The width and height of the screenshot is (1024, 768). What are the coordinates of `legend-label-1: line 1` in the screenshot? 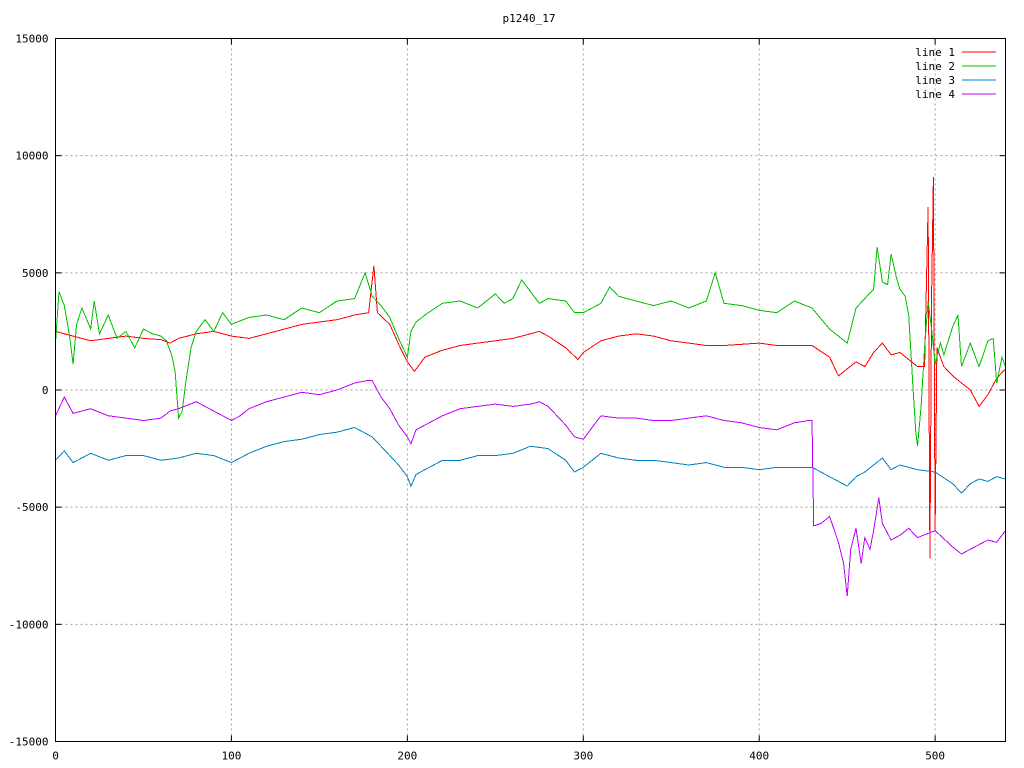 It's located at (935, 52).